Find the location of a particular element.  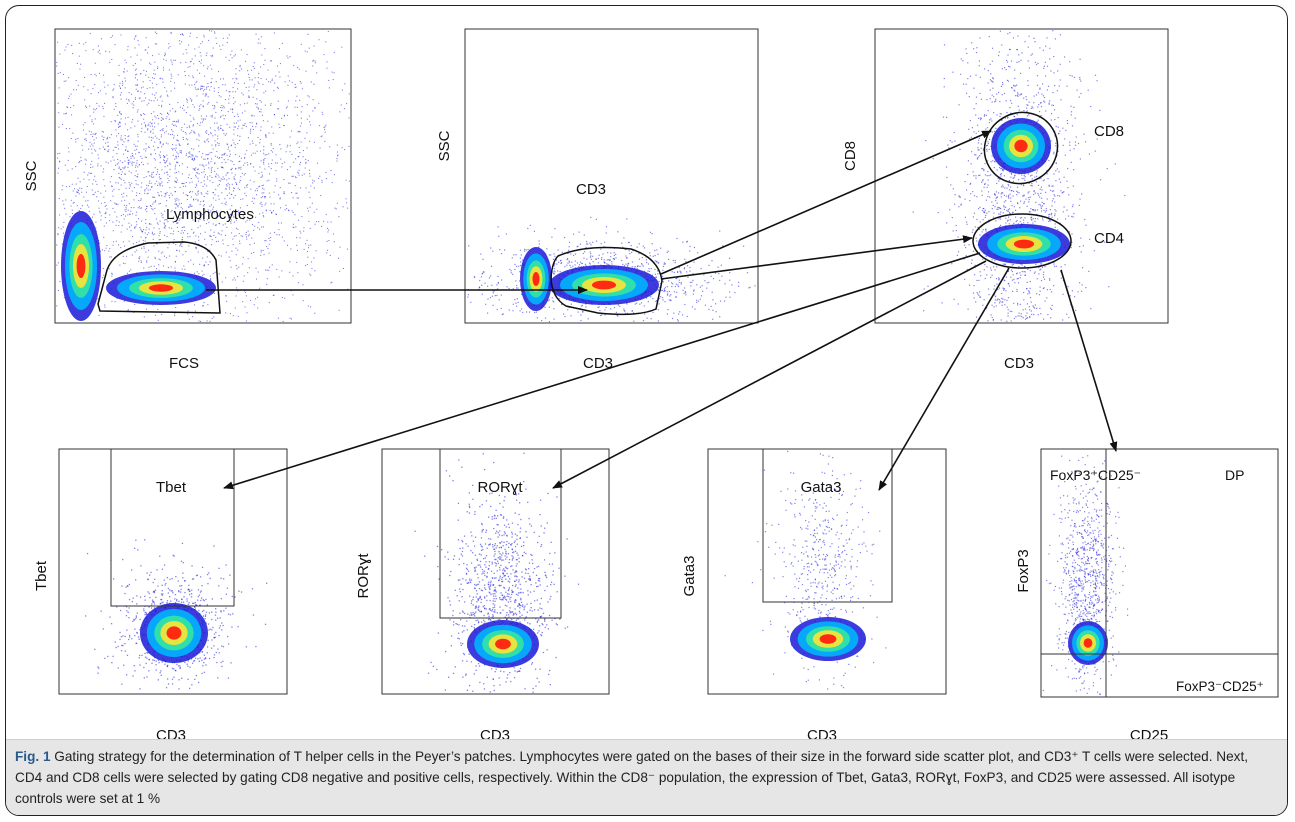

arrow-cd4-to-gata3 is located at coordinates (944, 379).